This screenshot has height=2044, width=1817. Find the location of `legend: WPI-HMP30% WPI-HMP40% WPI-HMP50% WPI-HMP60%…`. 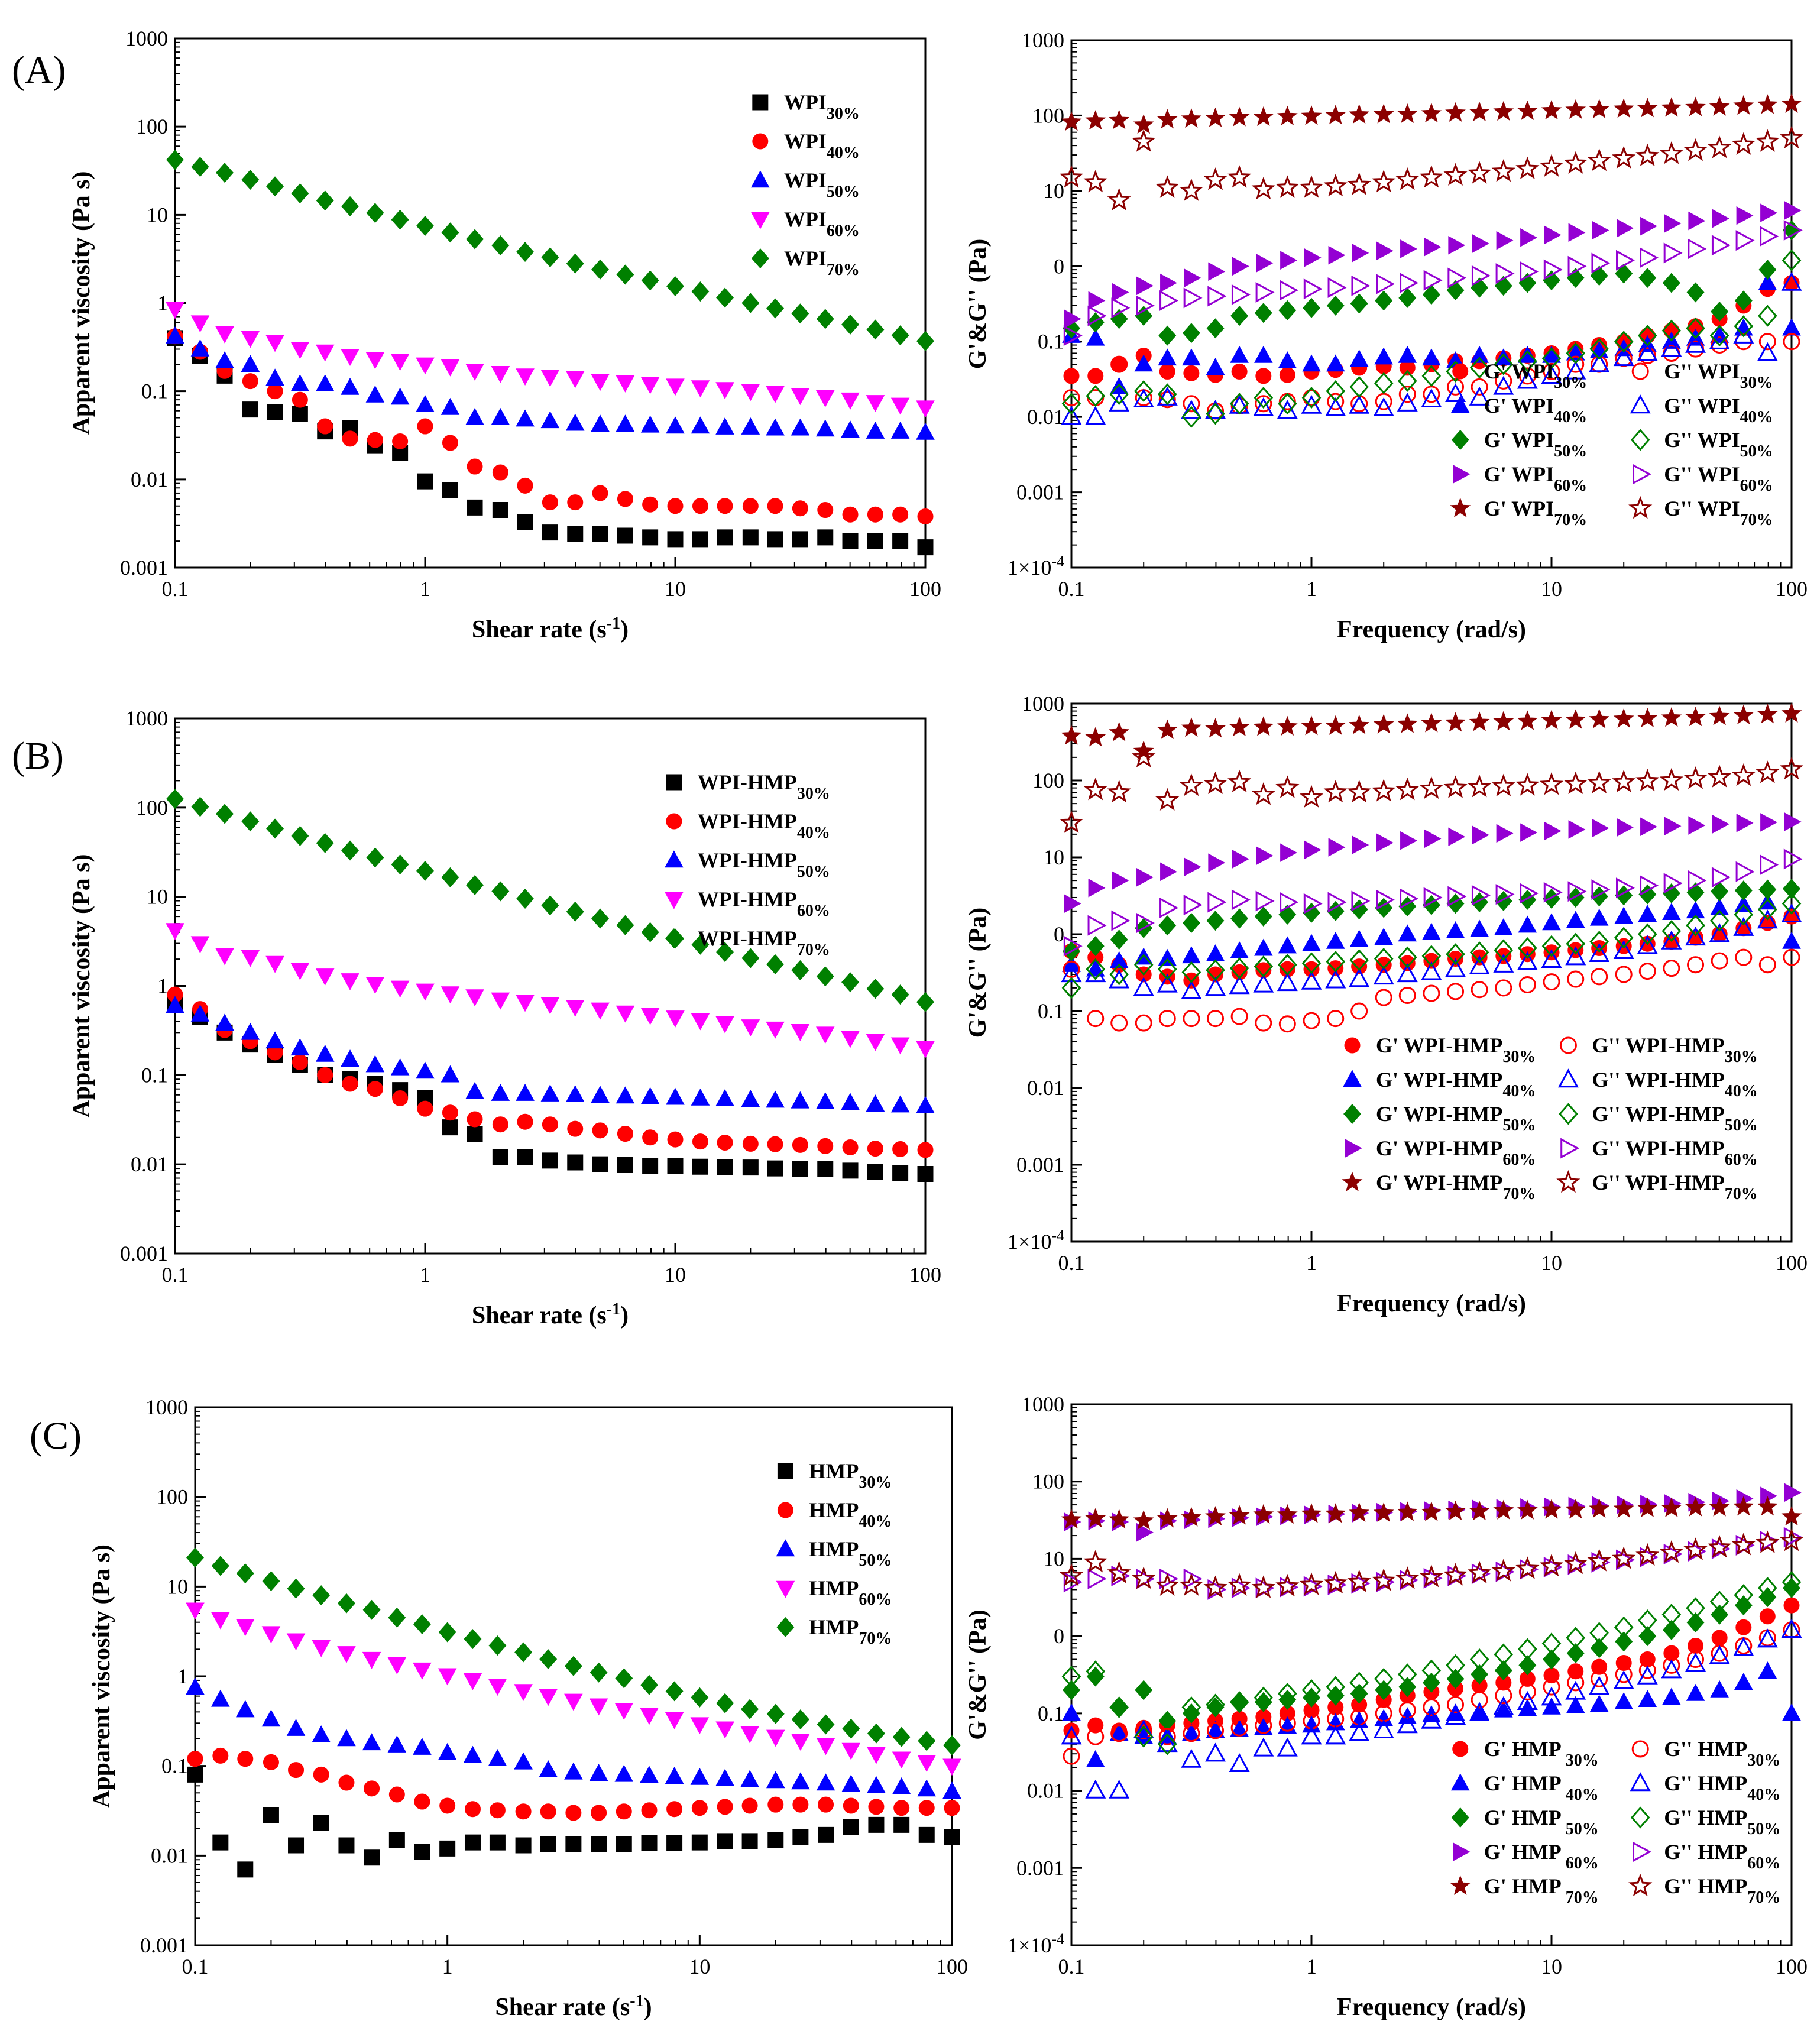

legend: WPI-HMP30% WPI-HMP40% WPI-HMP50% WPI-HMP60%… is located at coordinates (747, 864).